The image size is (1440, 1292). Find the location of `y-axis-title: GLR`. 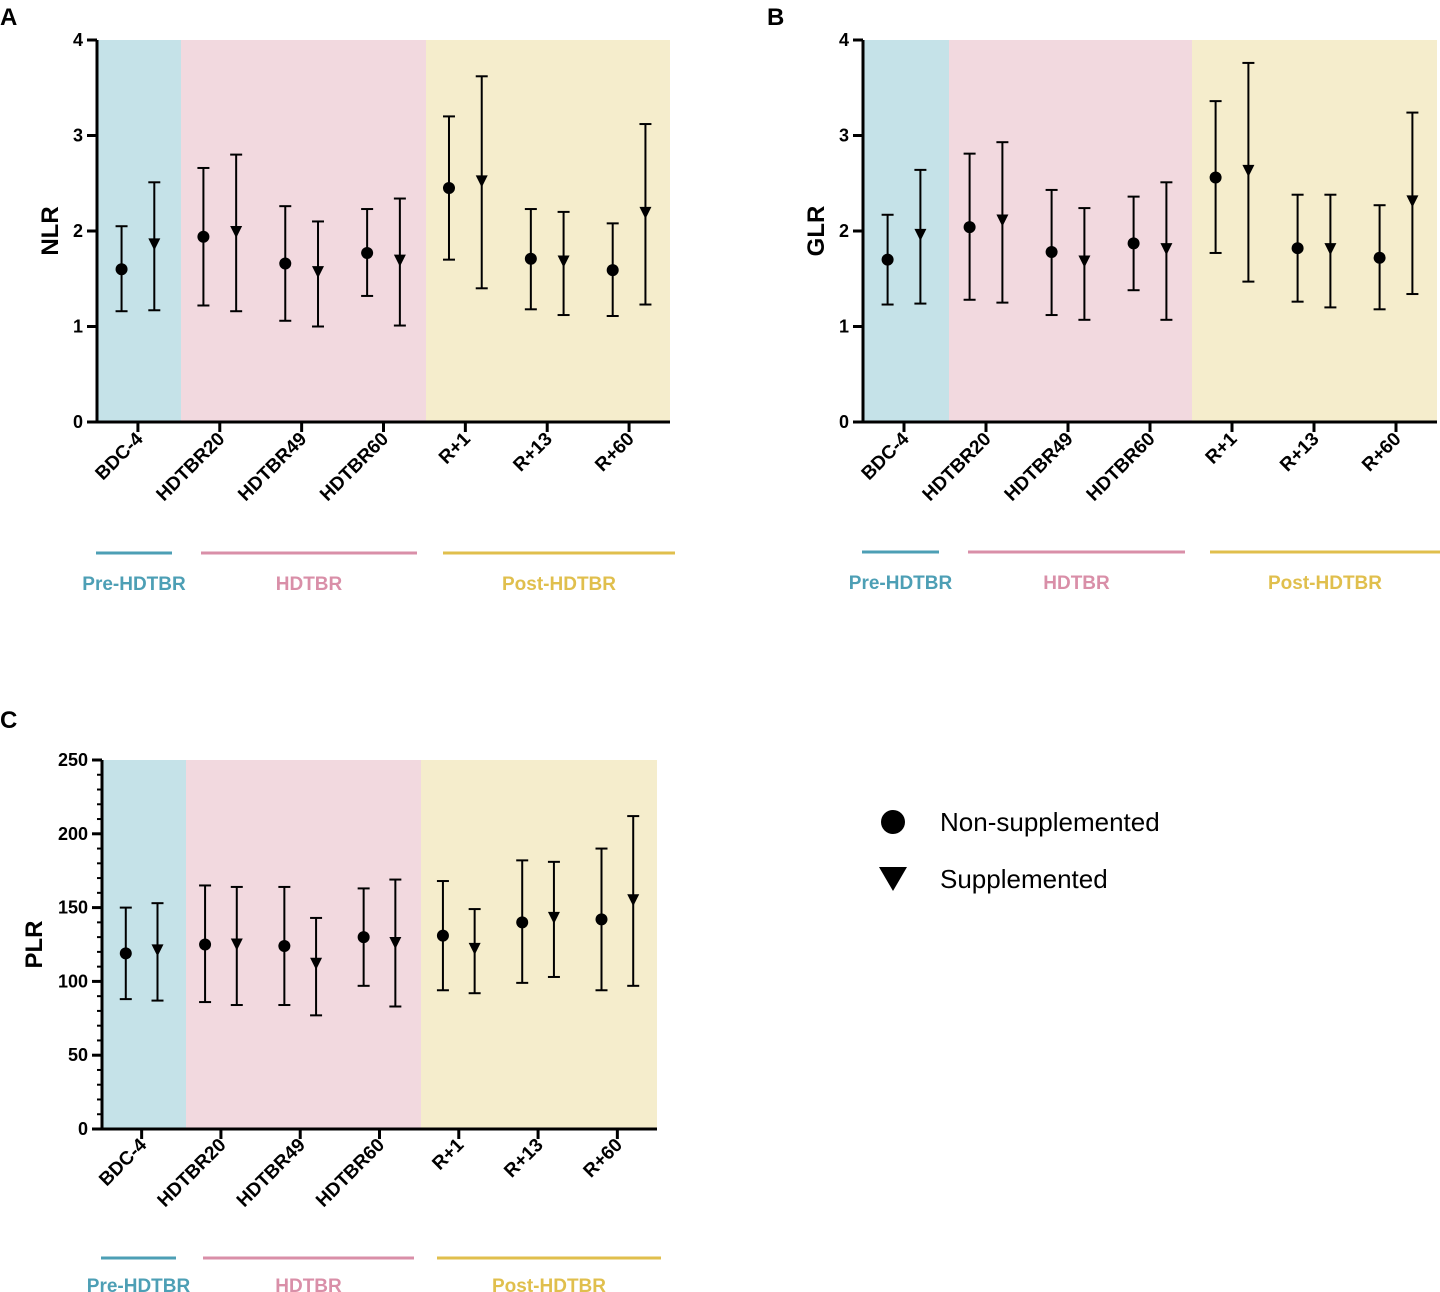

y-axis-title: GLR is located at coordinates (816, 231).